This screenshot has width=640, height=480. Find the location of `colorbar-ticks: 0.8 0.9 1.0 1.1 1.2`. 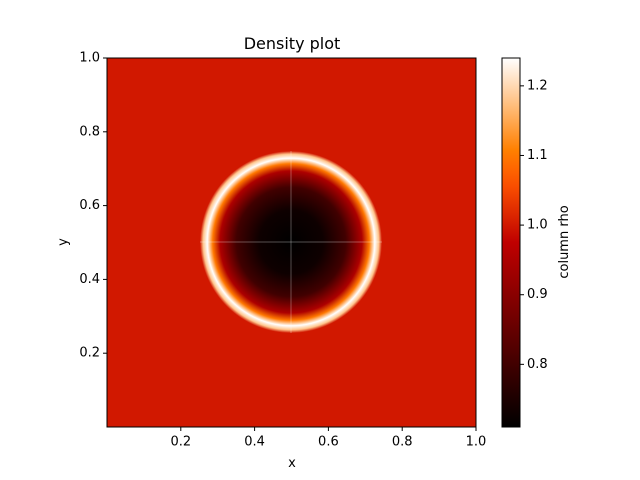

colorbar-ticks: 0.8 0.9 1.0 1.1 1.2 is located at coordinates (534, 225).